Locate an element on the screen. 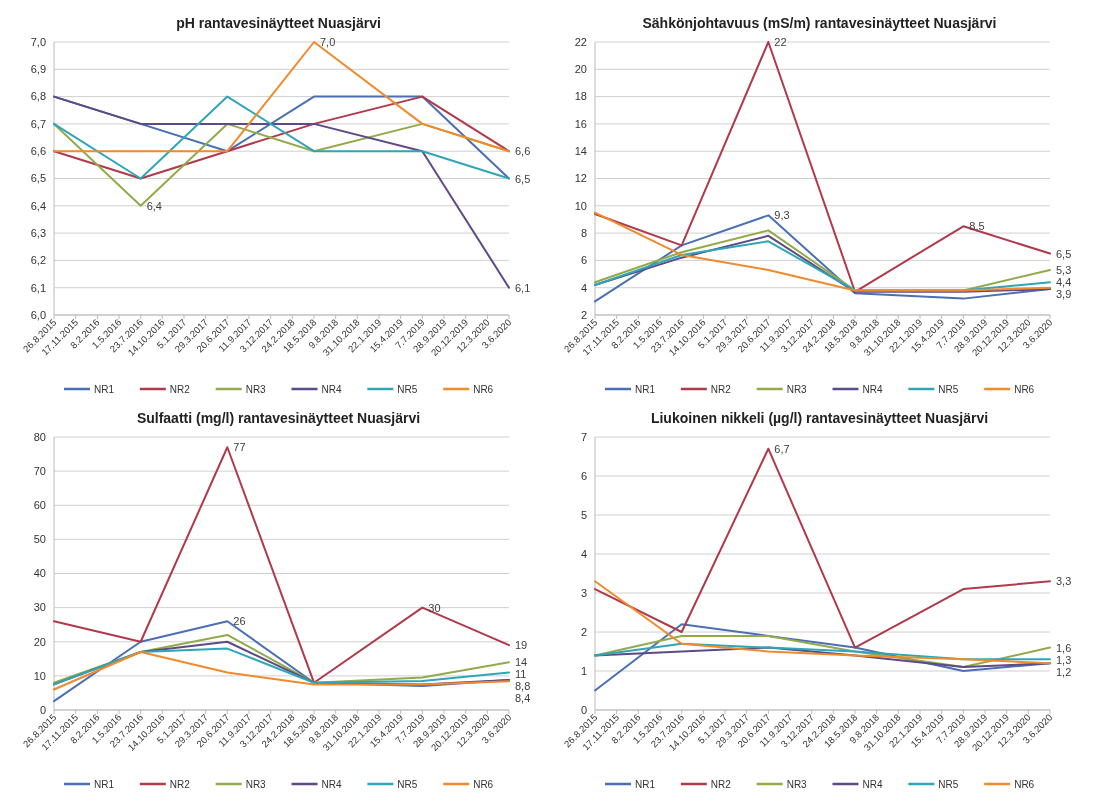 This screenshot has height=809, width=1098. y-tick-label: 18 is located at coordinates (580, 96).